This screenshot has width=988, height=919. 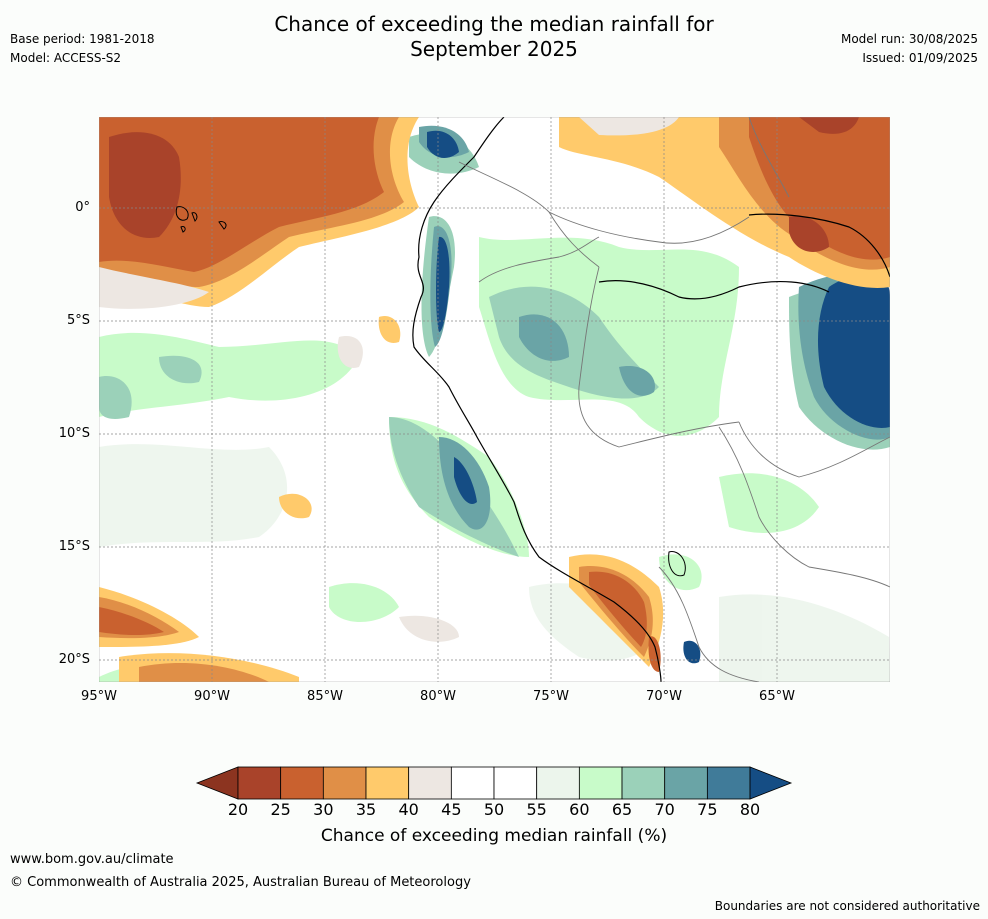 What do you see at coordinates (484, 184) in the screenshot?
I see `probability-20-25-regions` at bounding box center [484, 184].